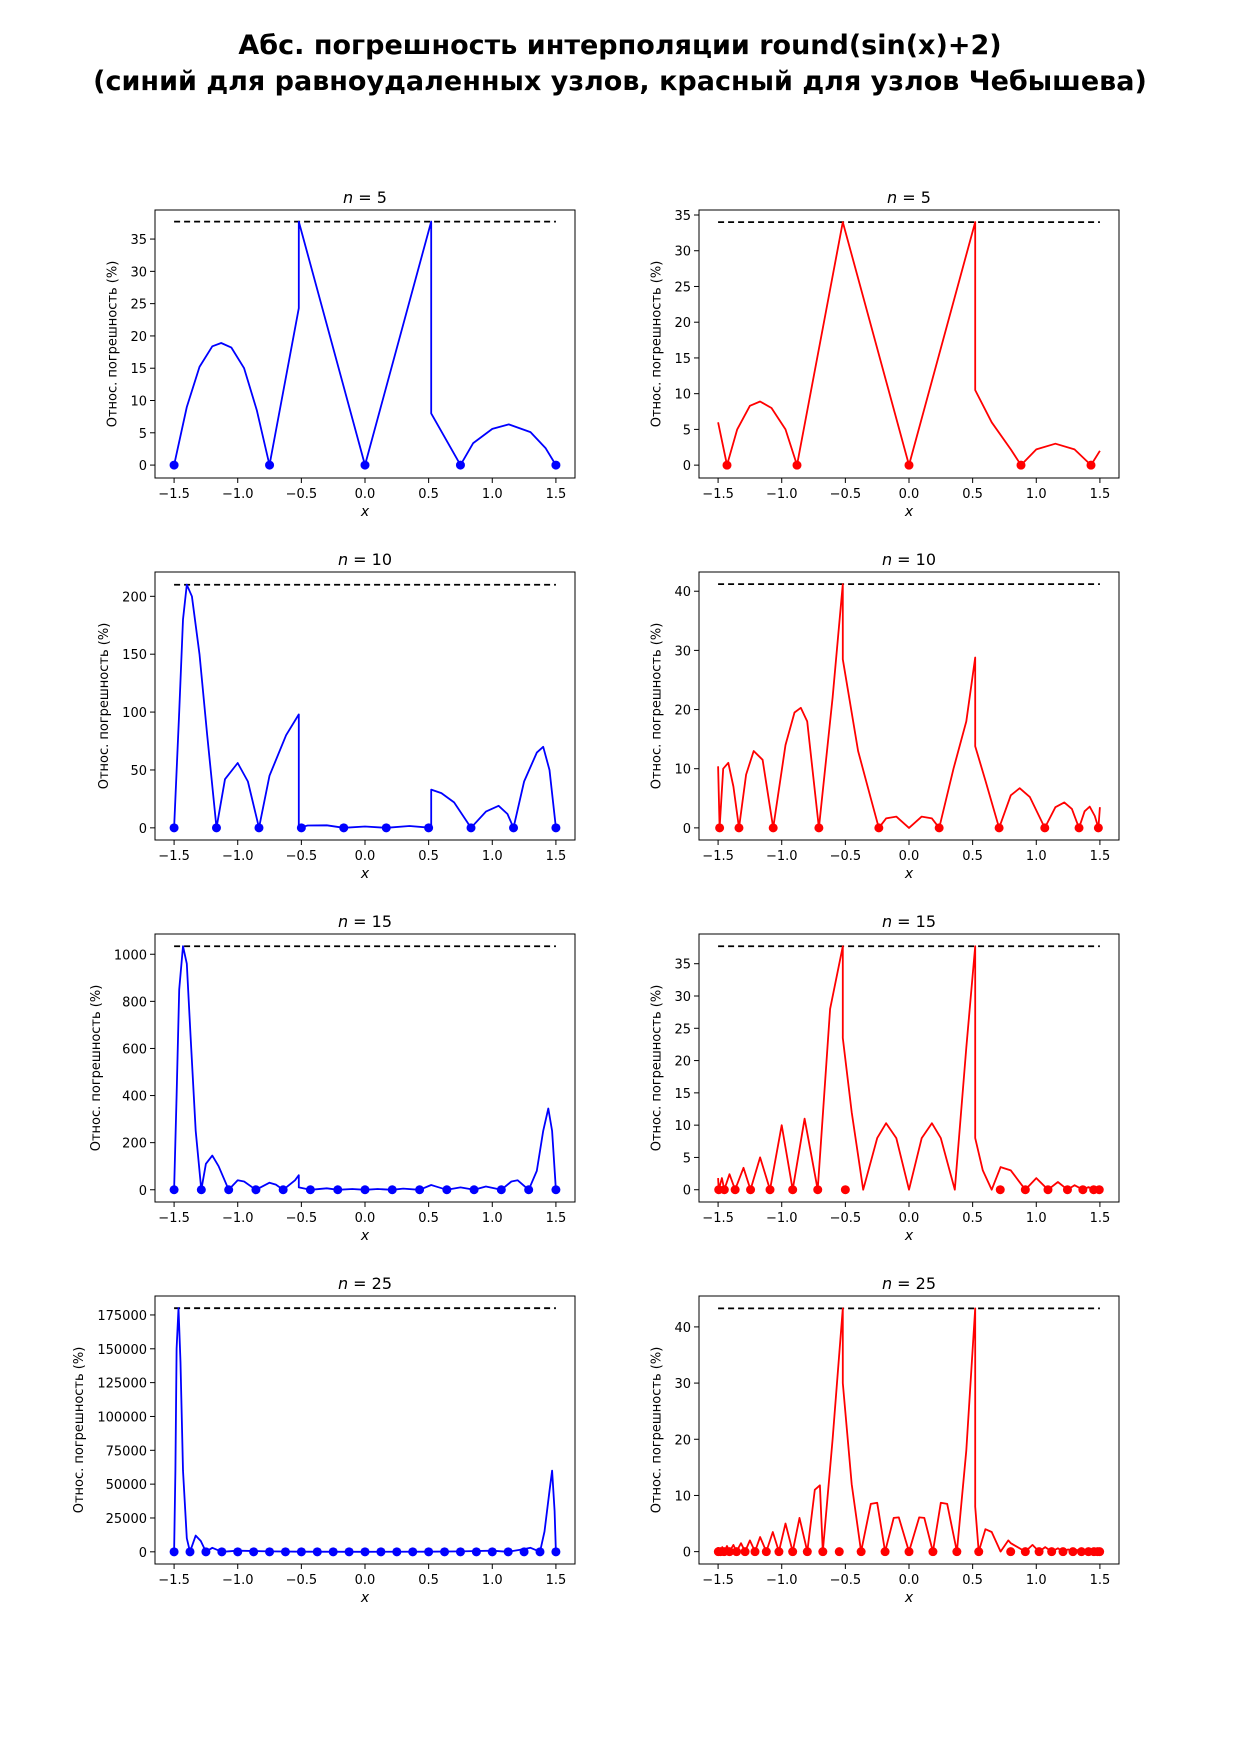 This screenshot has height=1754, width=1240. I want to click on y-tick-label: 150000, so click(122, 1350).